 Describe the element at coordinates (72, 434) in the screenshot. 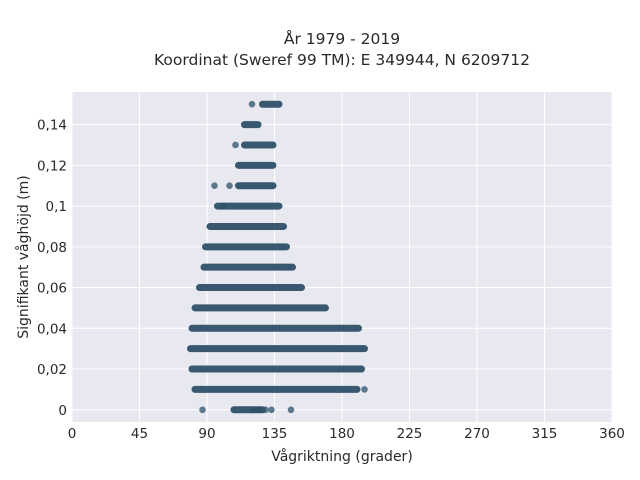

I see `x-tick-label: 0` at that location.